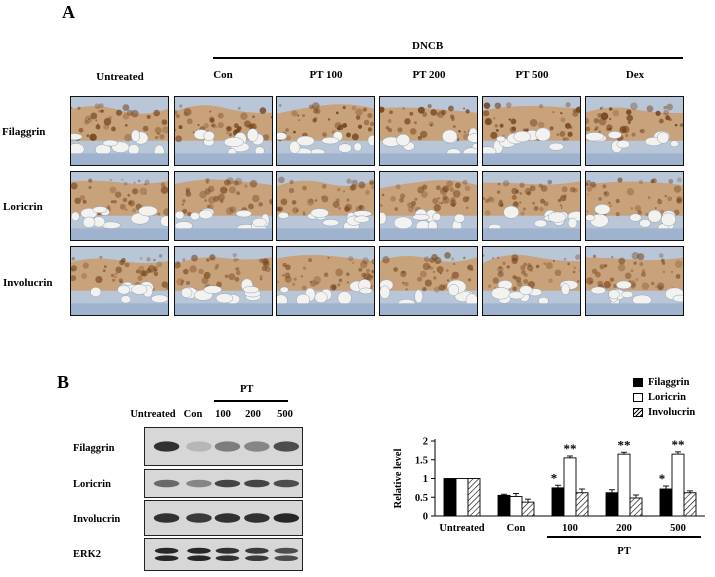  I want to click on blot-row-label-loricrin: Loricrin, so click(92, 484).